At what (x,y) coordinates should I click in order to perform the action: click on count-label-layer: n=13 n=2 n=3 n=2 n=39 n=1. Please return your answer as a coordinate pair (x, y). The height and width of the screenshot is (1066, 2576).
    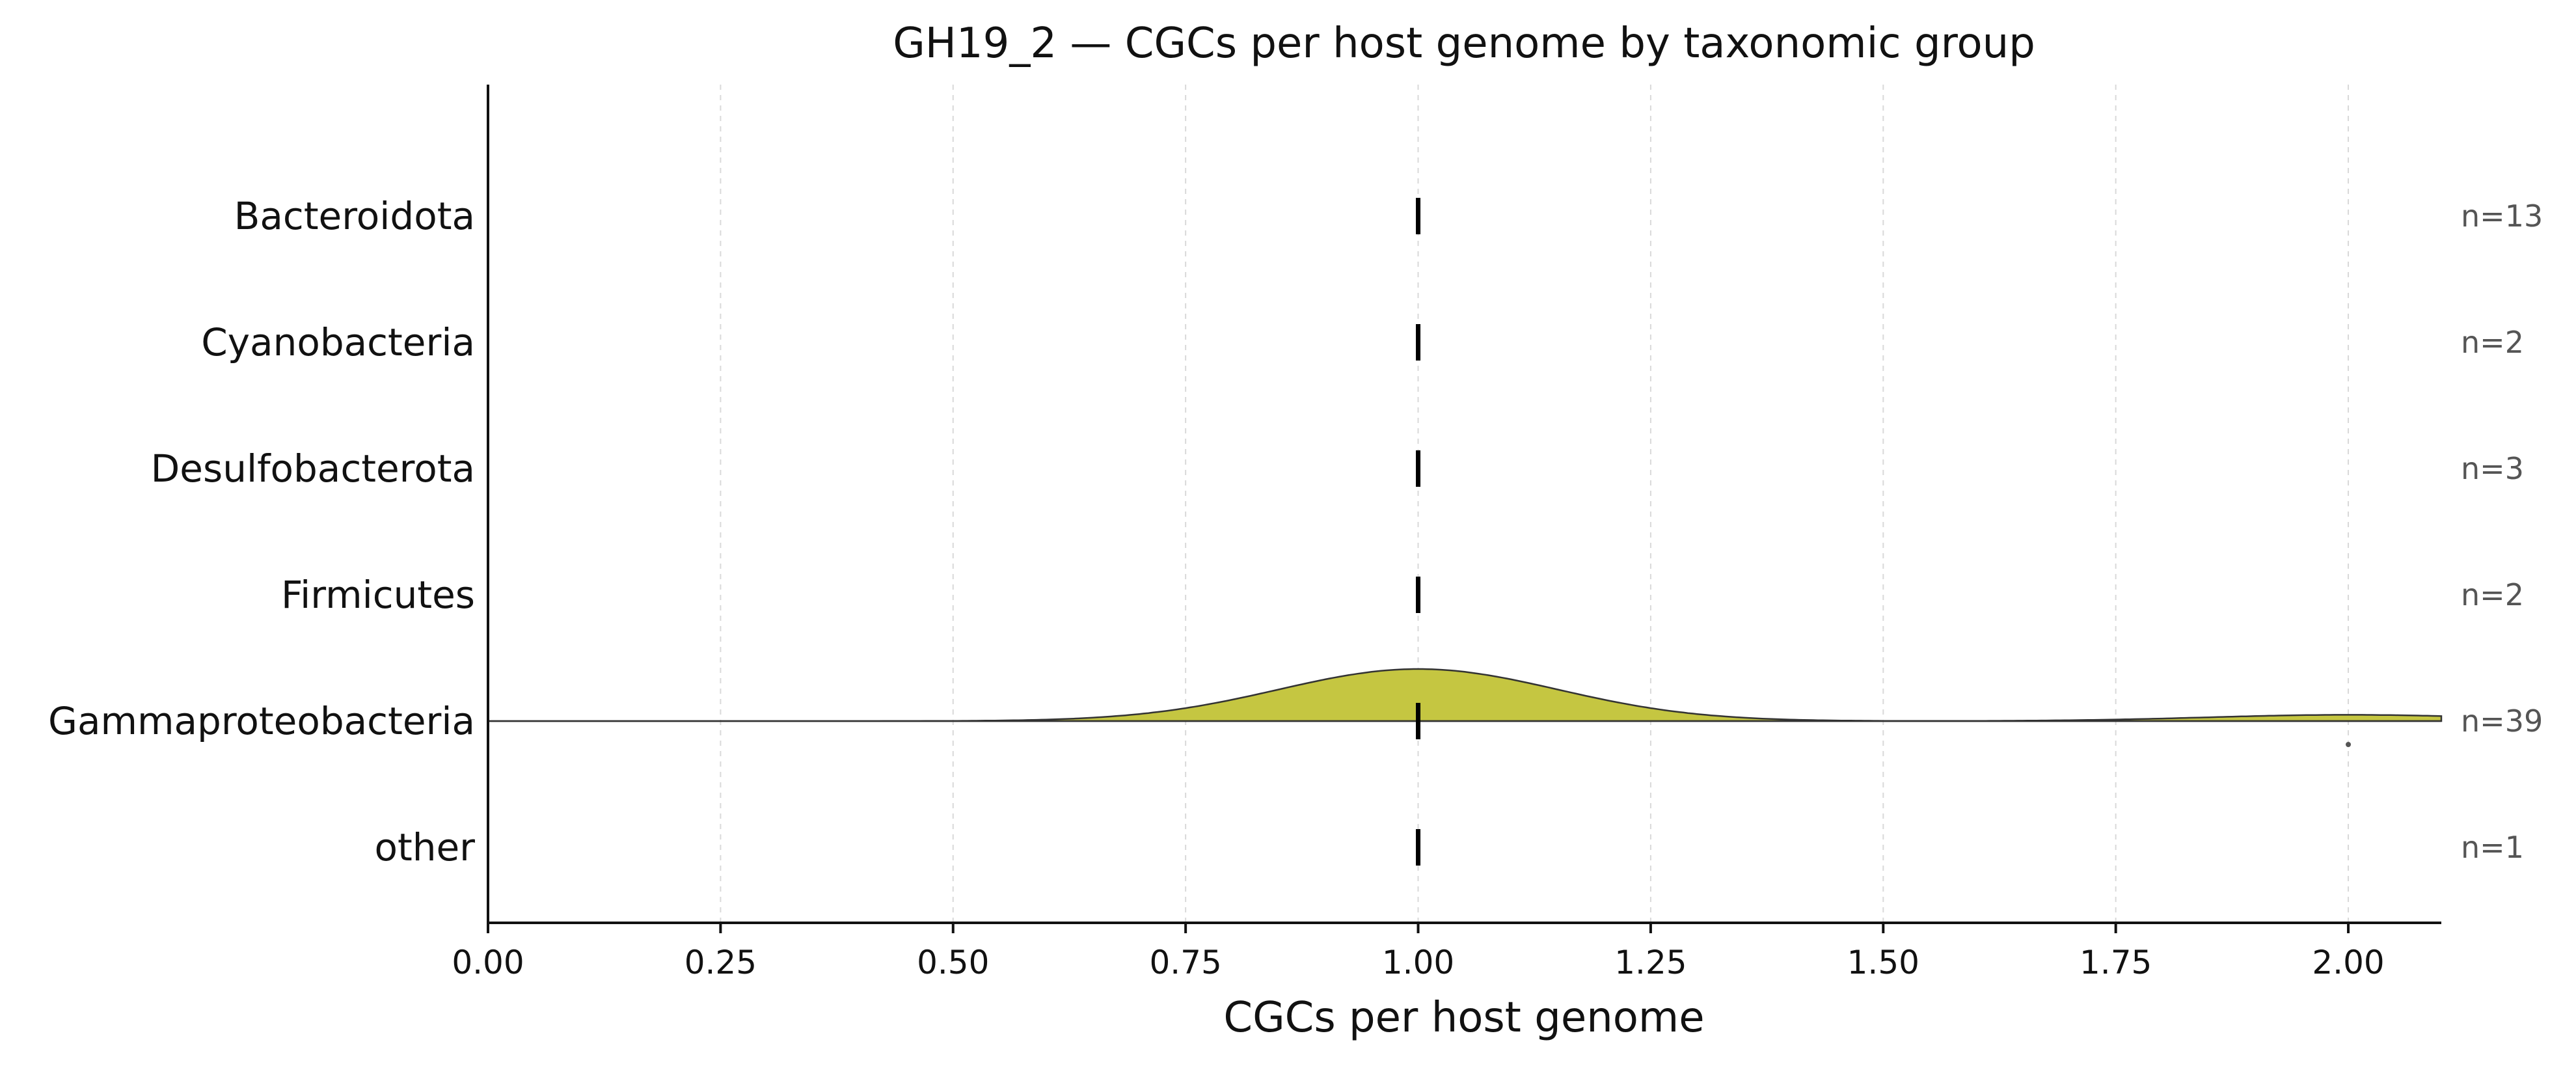
    Looking at the image, I should click on (2502, 531).